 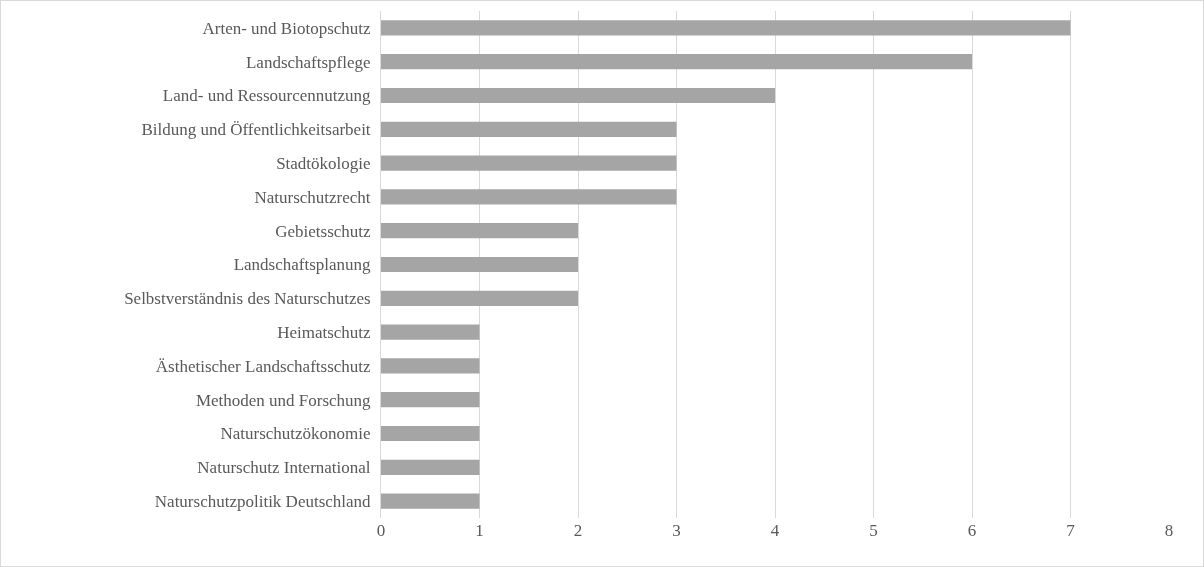 I want to click on x-tick-label: 4, so click(x=775, y=530).